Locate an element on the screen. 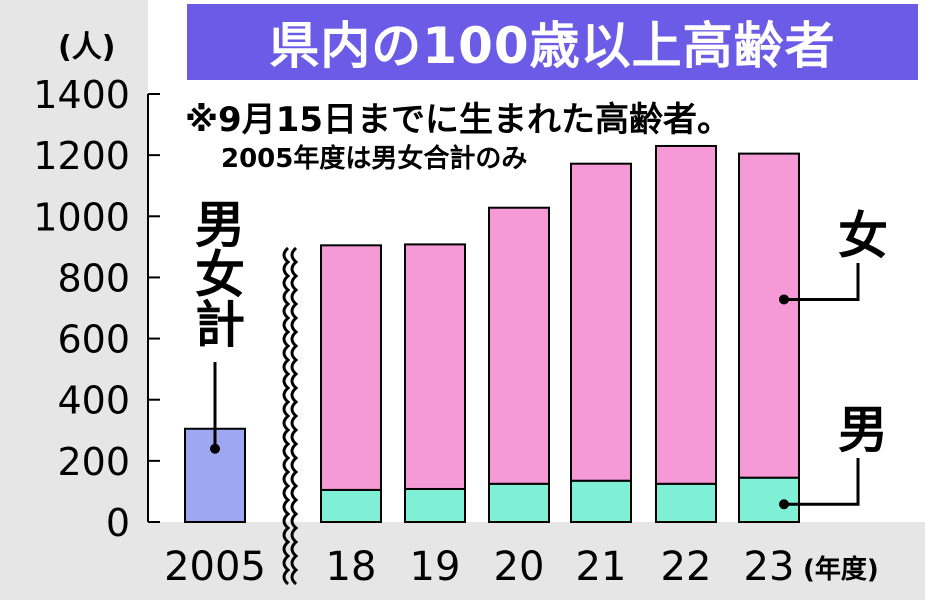  x-tick-label: 18 is located at coordinates (351, 567).